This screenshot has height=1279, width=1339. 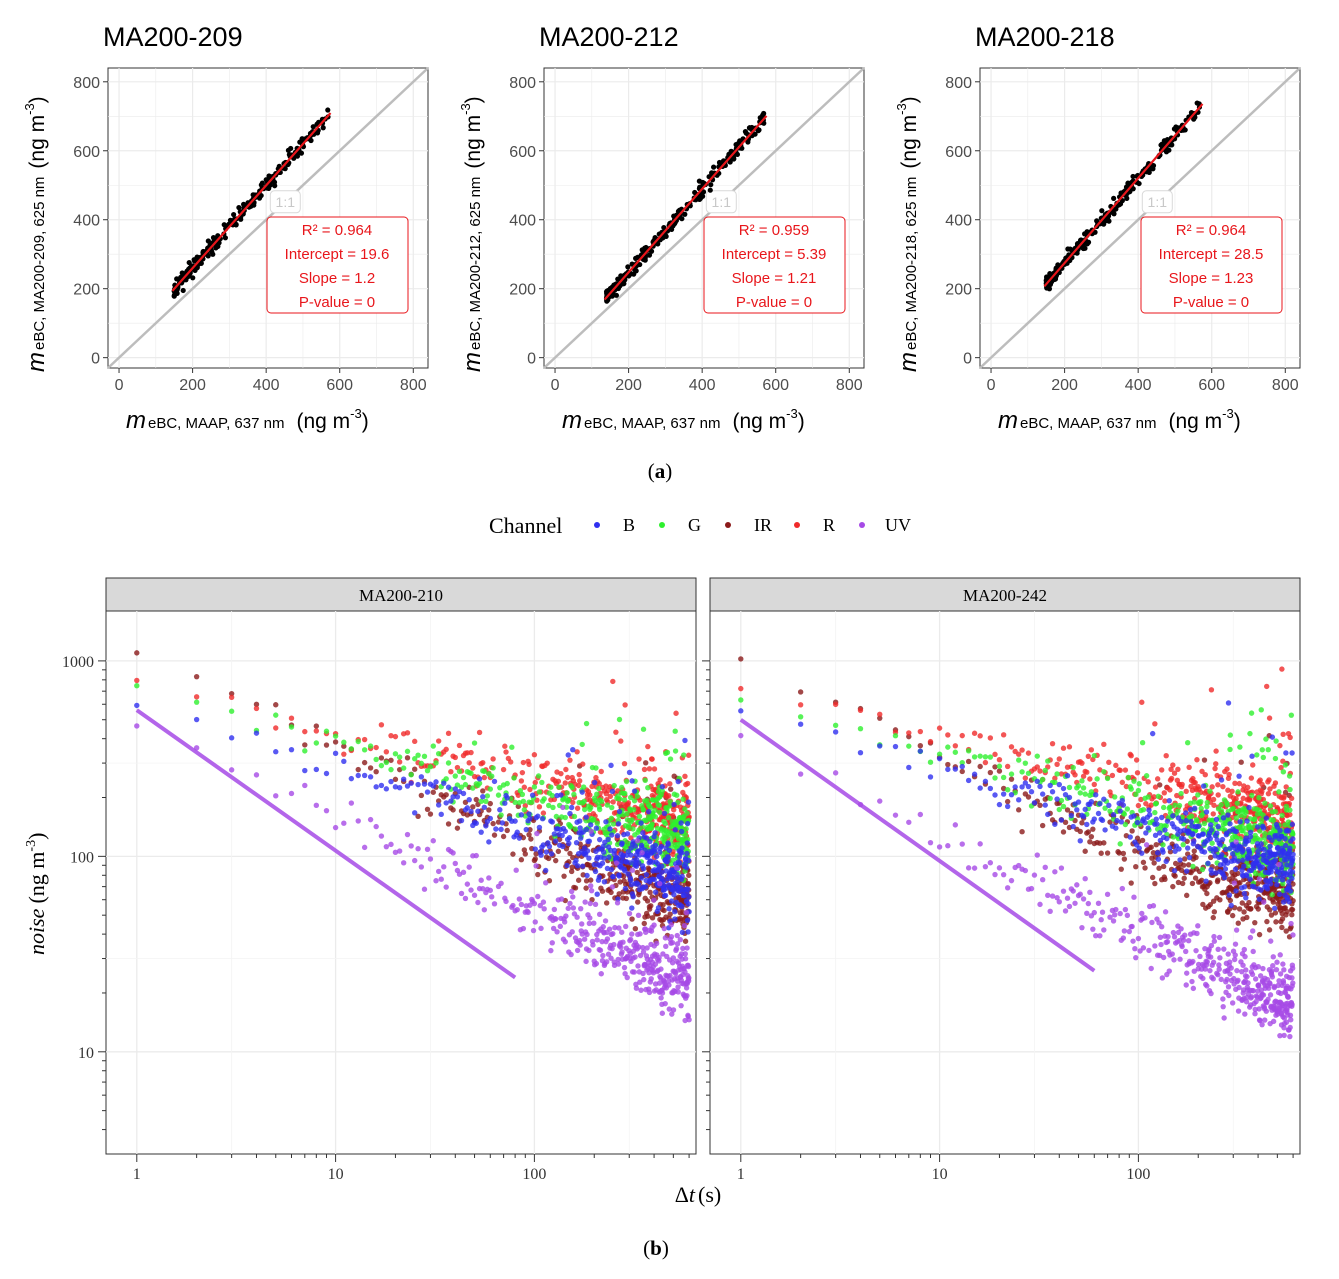 I want to click on y-tick-label: 100, so click(x=82, y=857).